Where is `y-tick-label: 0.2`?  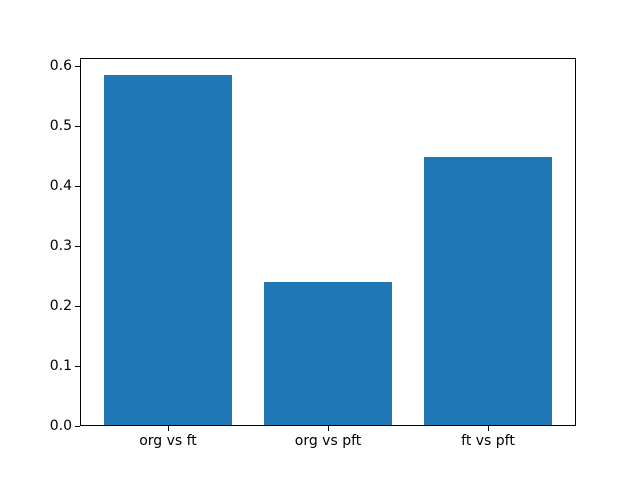
y-tick-label: 0.2 is located at coordinates (60, 306).